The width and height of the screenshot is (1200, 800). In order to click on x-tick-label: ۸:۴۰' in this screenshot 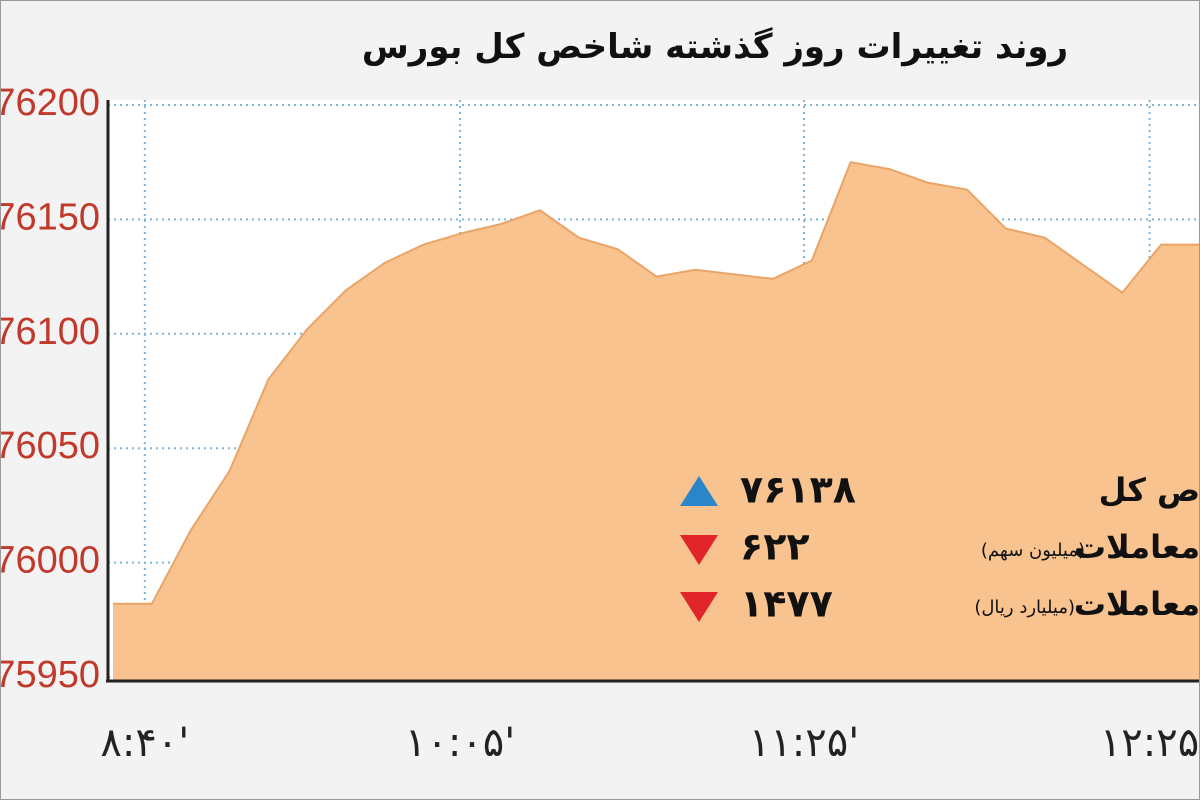, I will do `click(144, 743)`.